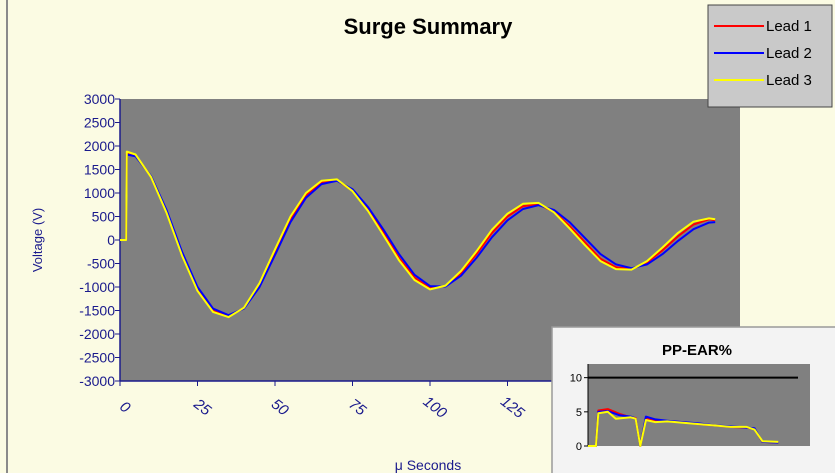  I want to click on y-tick-label: -1000, so click(97, 287).